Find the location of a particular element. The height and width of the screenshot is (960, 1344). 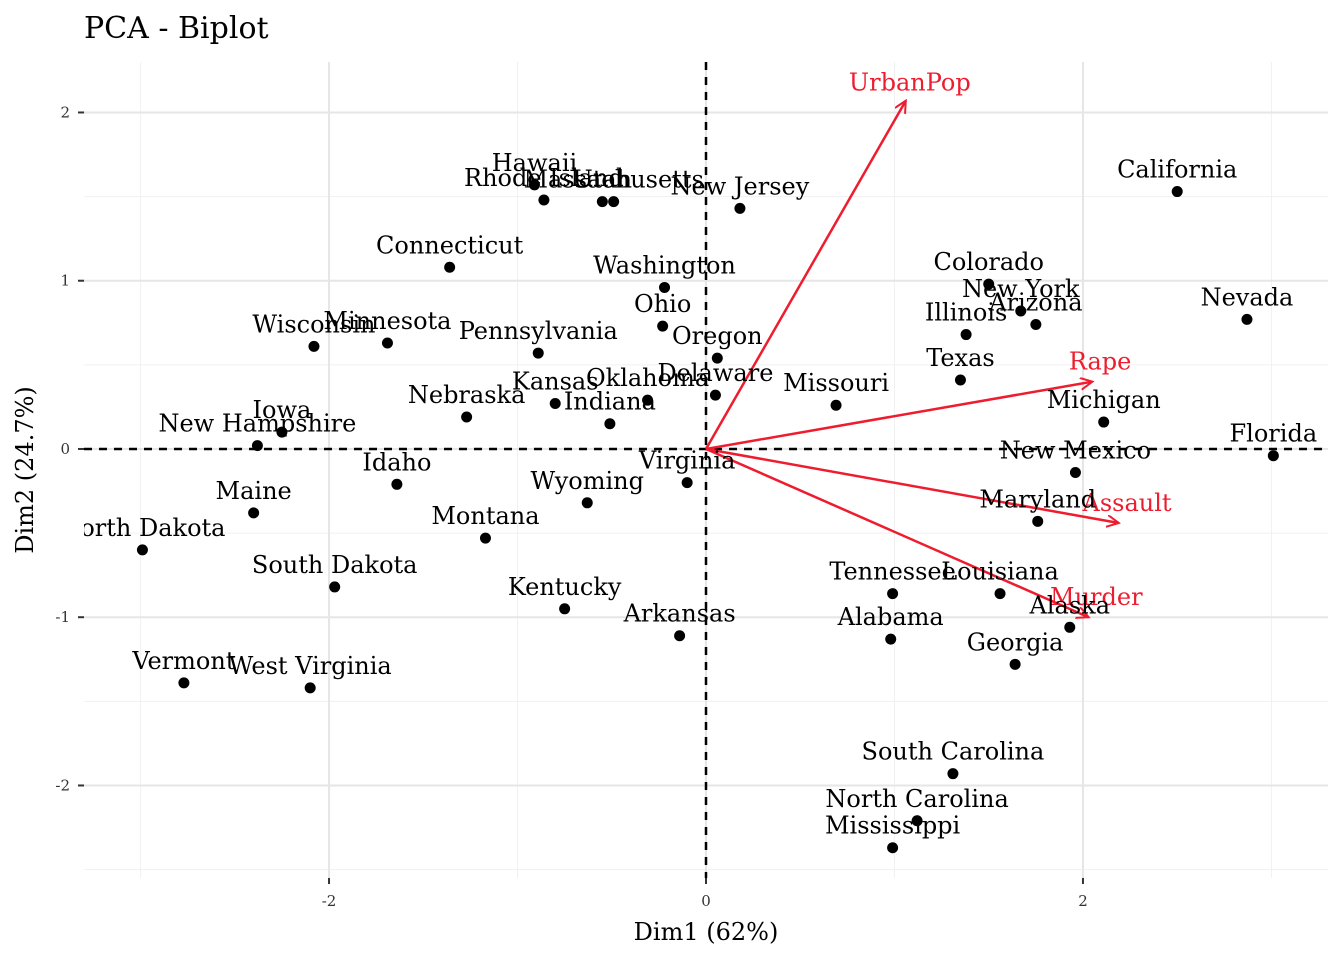

x-tick-label: 2 is located at coordinates (1083, 901).